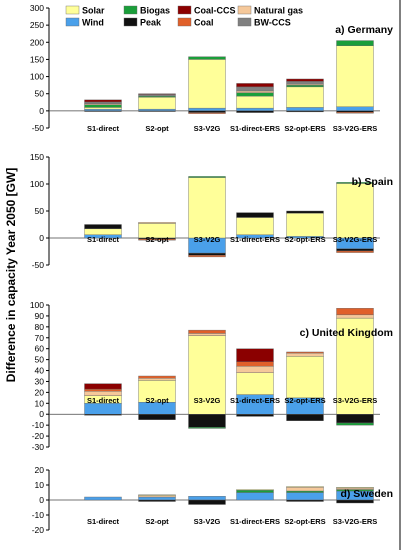  What do you see at coordinates (11, 275) in the screenshot?
I see `y-axis-label: Difference in capacity Year 2050 [GW]` at bounding box center [11, 275].